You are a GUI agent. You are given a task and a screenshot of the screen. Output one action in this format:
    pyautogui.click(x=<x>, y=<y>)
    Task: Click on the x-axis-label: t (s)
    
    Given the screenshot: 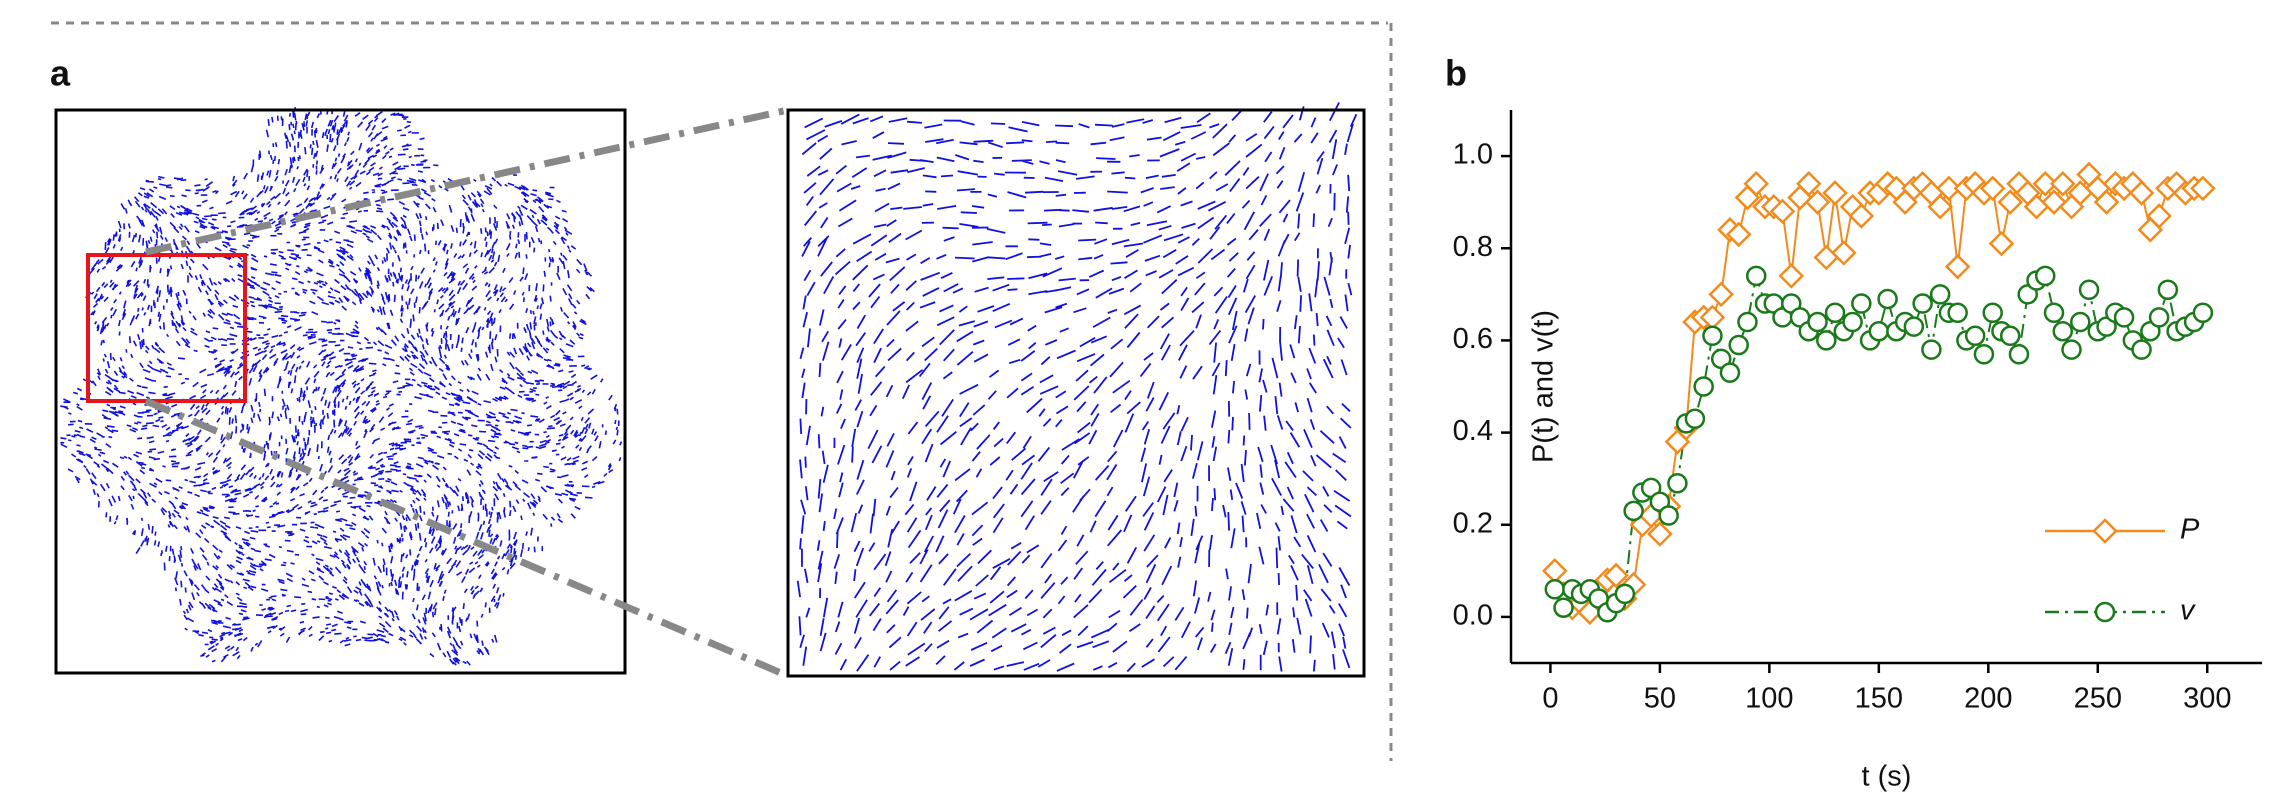 What is the action you would take?
    pyautogui.click(x=1887, y=777)
    